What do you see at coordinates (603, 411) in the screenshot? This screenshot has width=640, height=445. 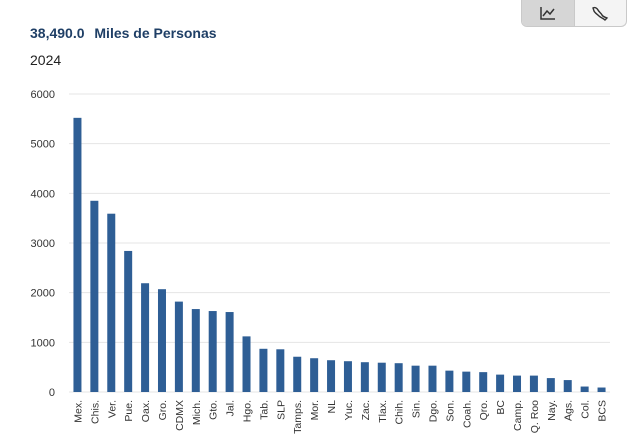 I see `x-tick-label: BCS` at bounding box center [603, 411].